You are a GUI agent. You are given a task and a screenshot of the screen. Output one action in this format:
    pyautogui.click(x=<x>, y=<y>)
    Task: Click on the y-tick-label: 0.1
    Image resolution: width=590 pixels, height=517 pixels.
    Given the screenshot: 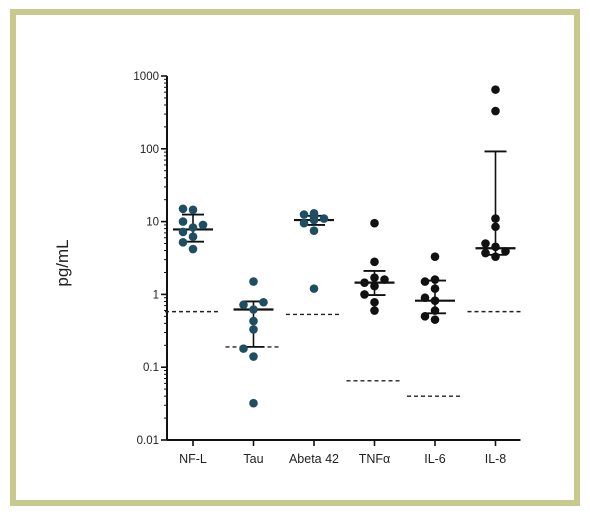 What is the action you would take?
    pyautogui.click(x=151, y=368)
    